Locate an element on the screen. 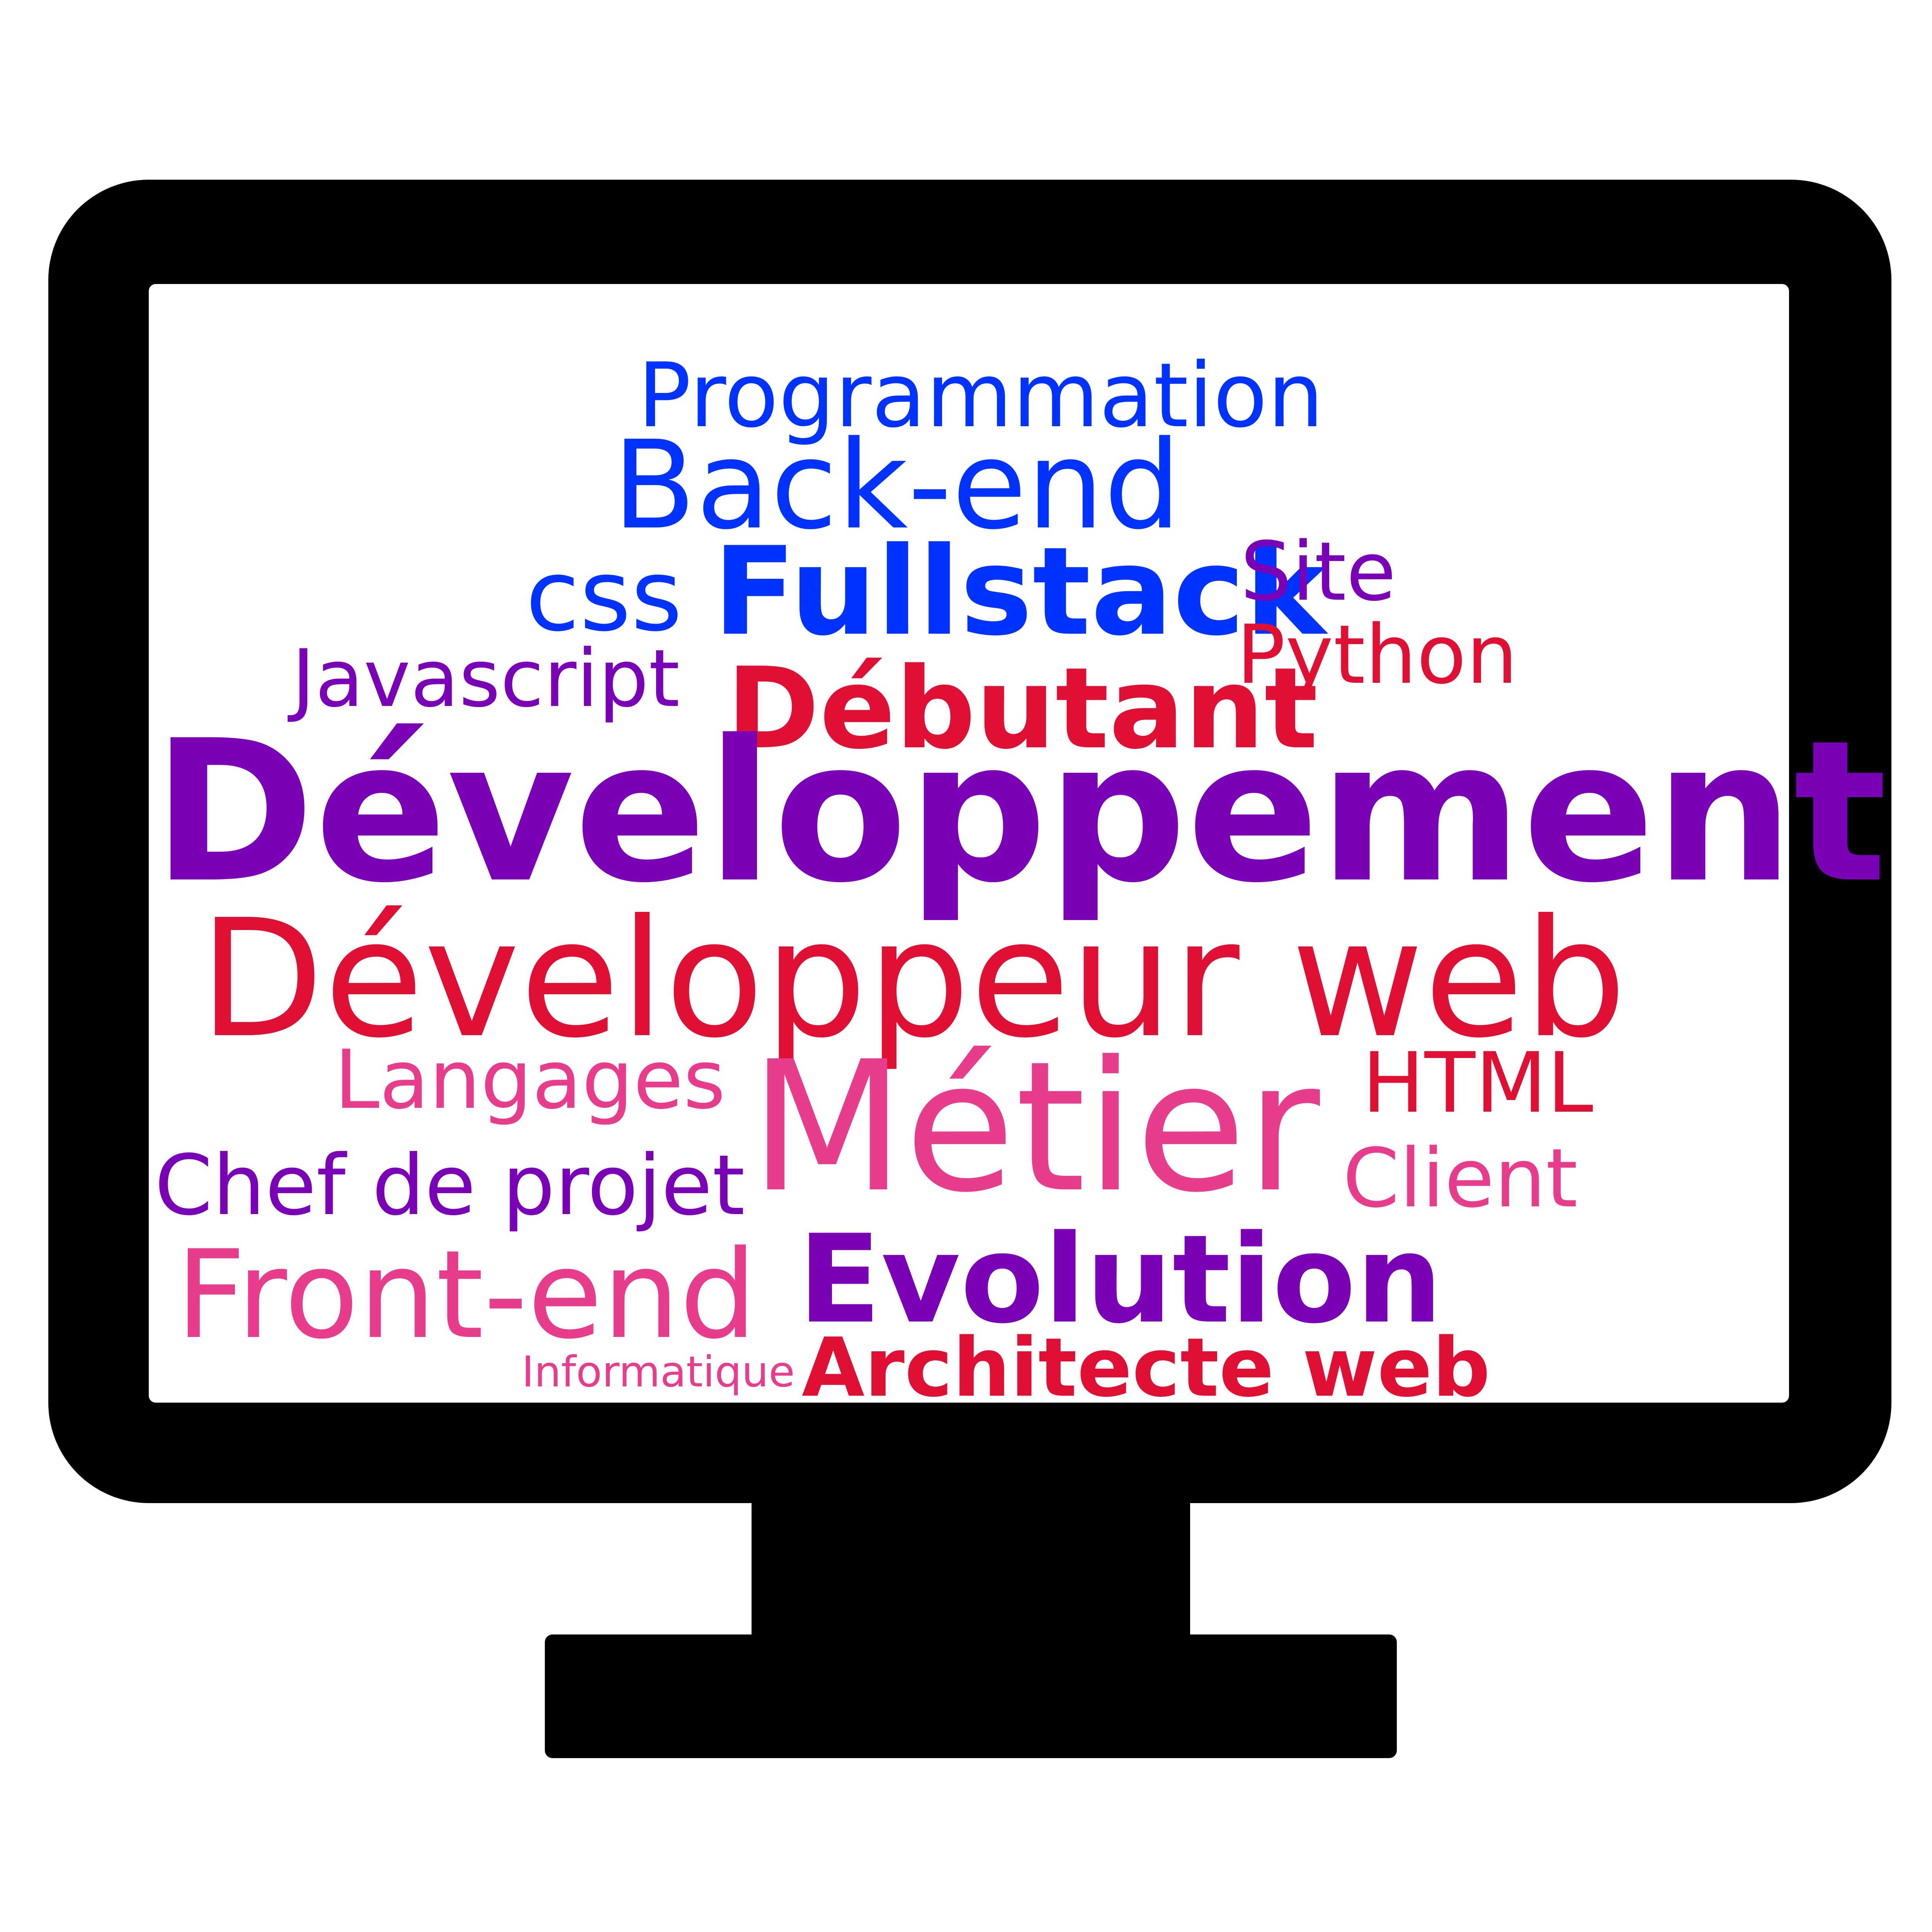 The image size is (1932, 1932). word-client: Client is located at coordinates (1461, 1178).